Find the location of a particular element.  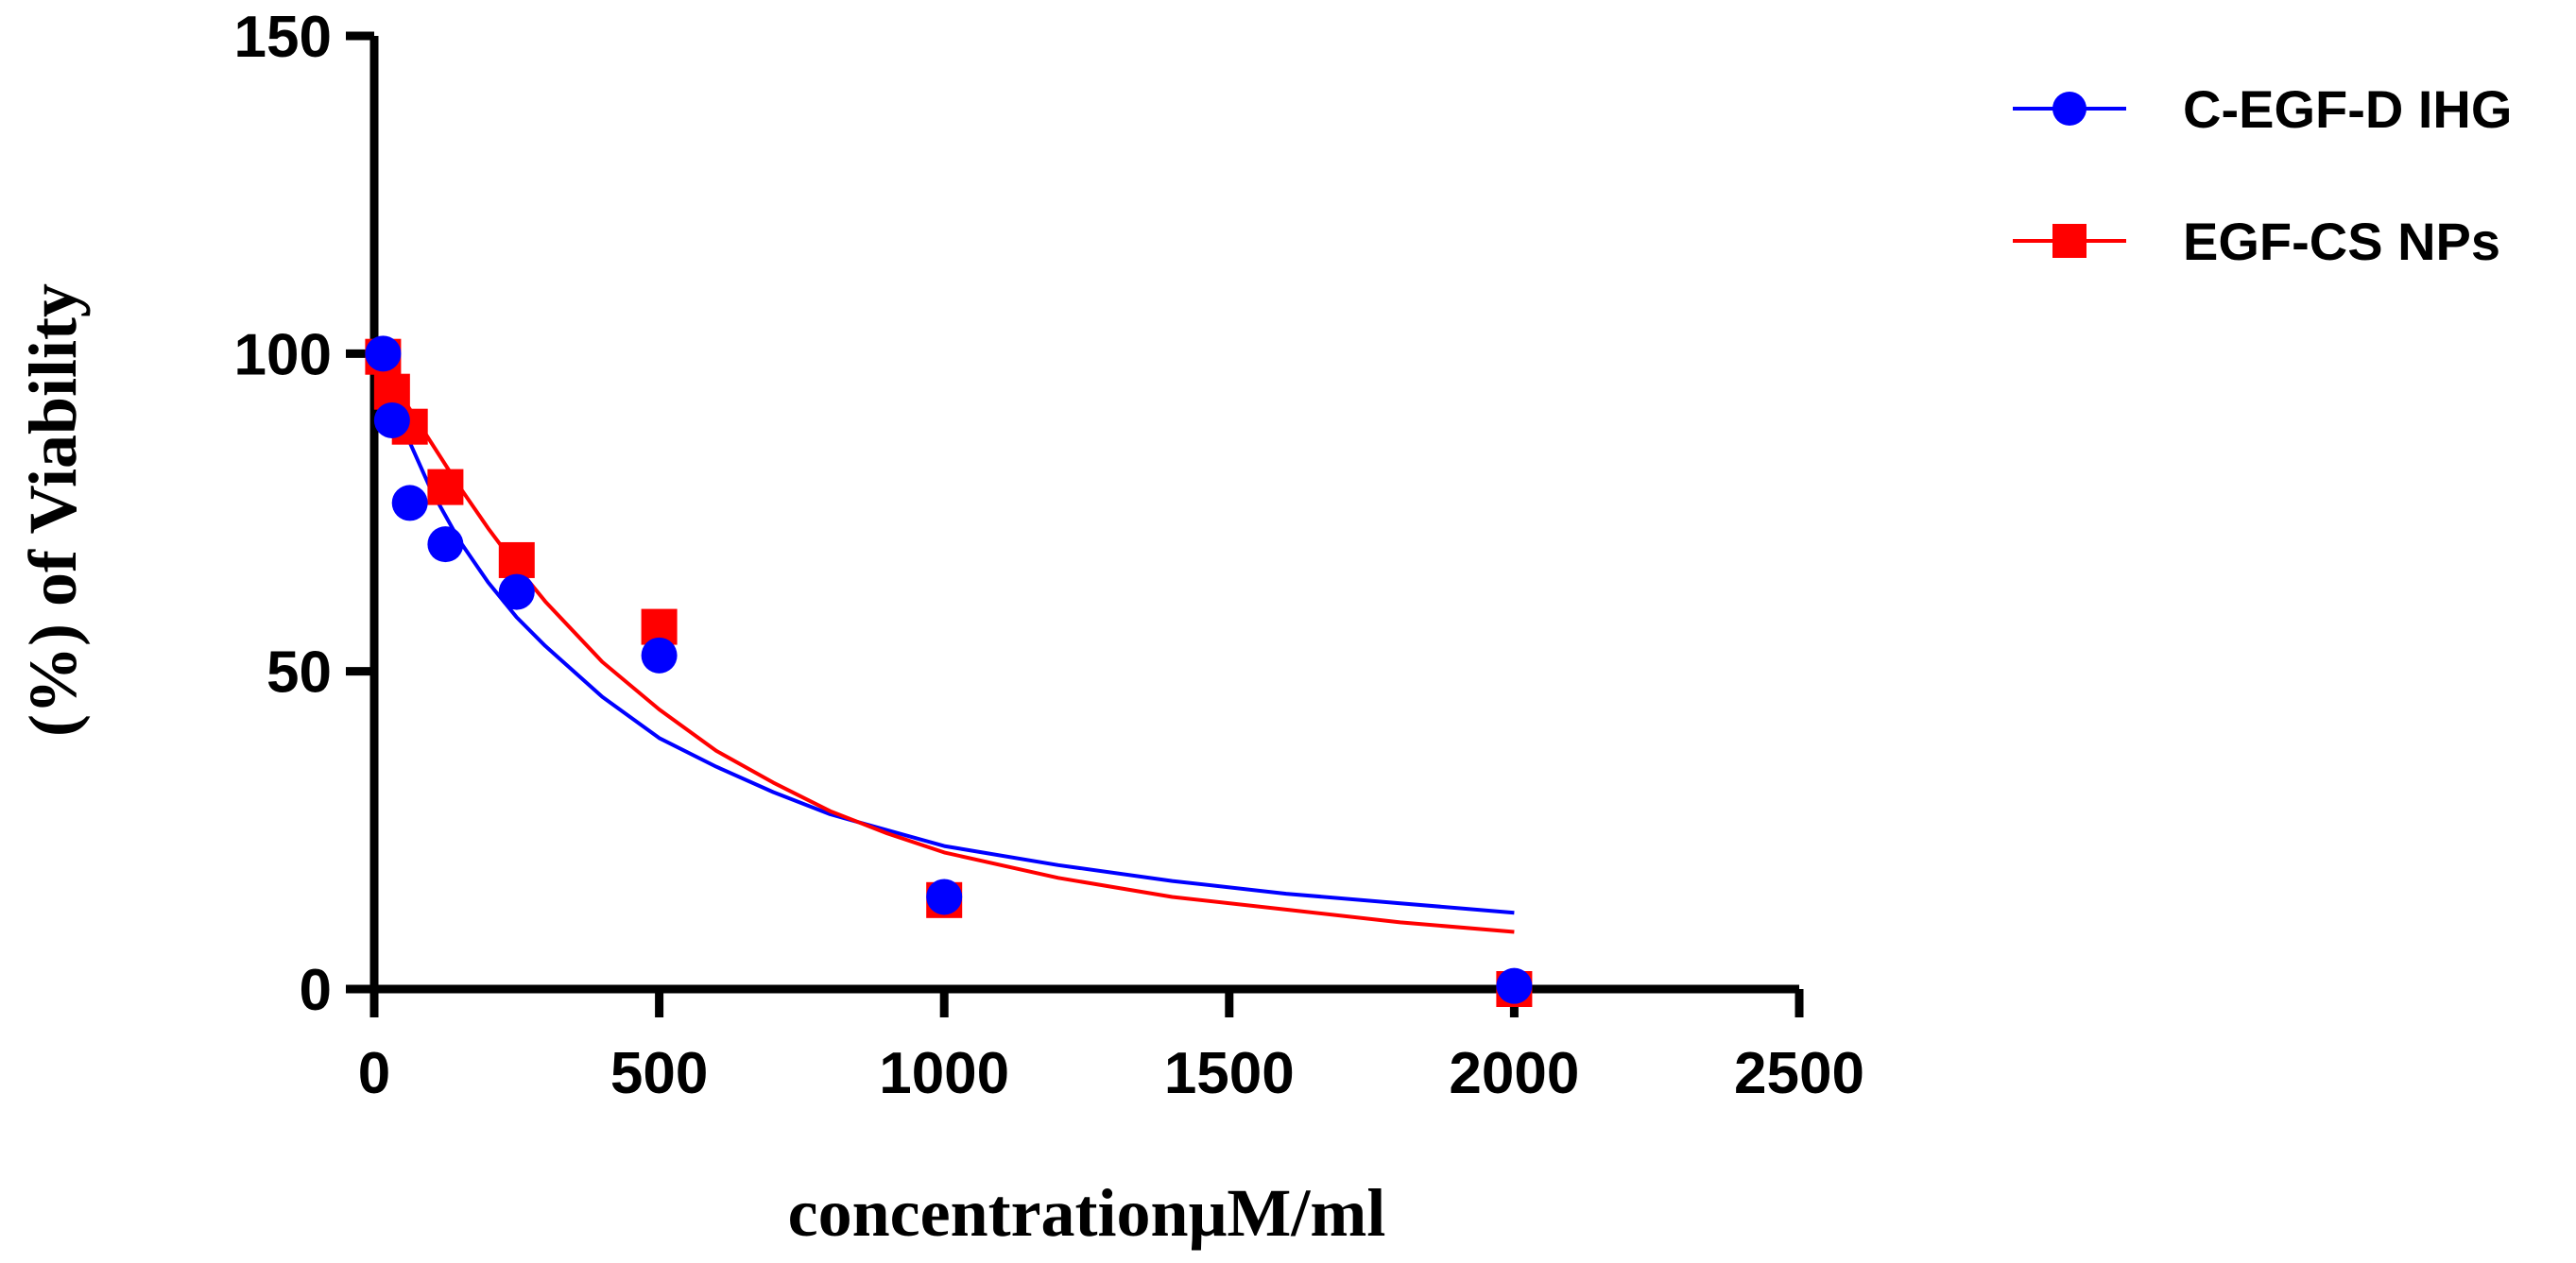

x-tick-label: 2000 is located at coordinates (1514, 1073).